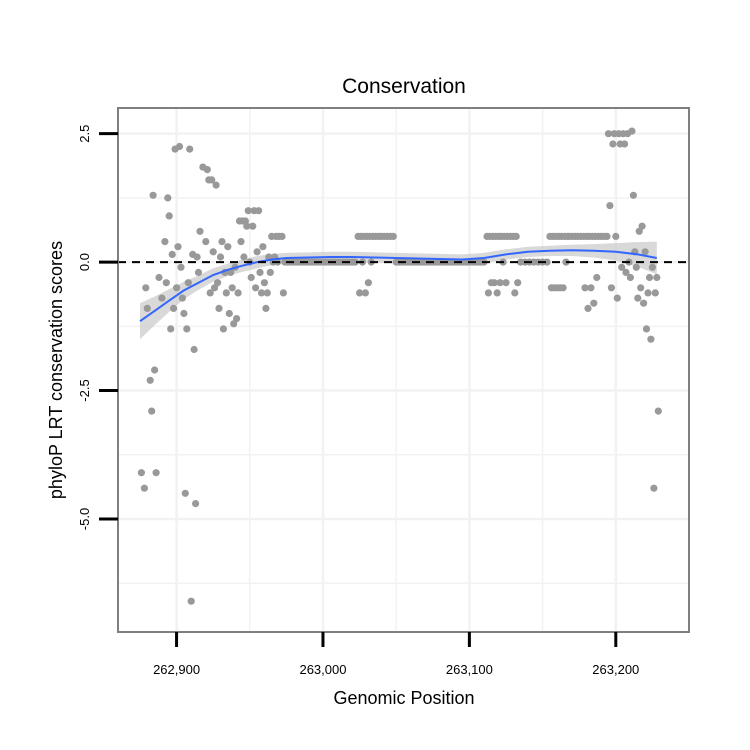  Describe the element at coordinates (176, 669) in the screenshot. I see `x-tick-label: 262,900` at that location.